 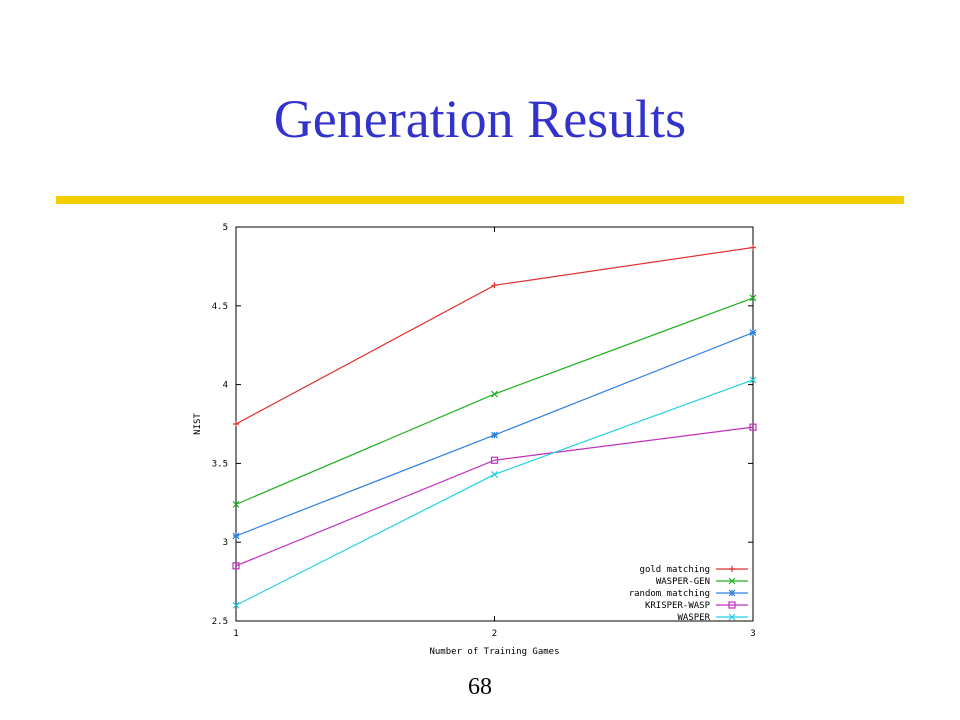 What do you see at coordinates (494, 634) in the screenshot?
I see `x-tick-label: 2` at bounding box center [494, 634].